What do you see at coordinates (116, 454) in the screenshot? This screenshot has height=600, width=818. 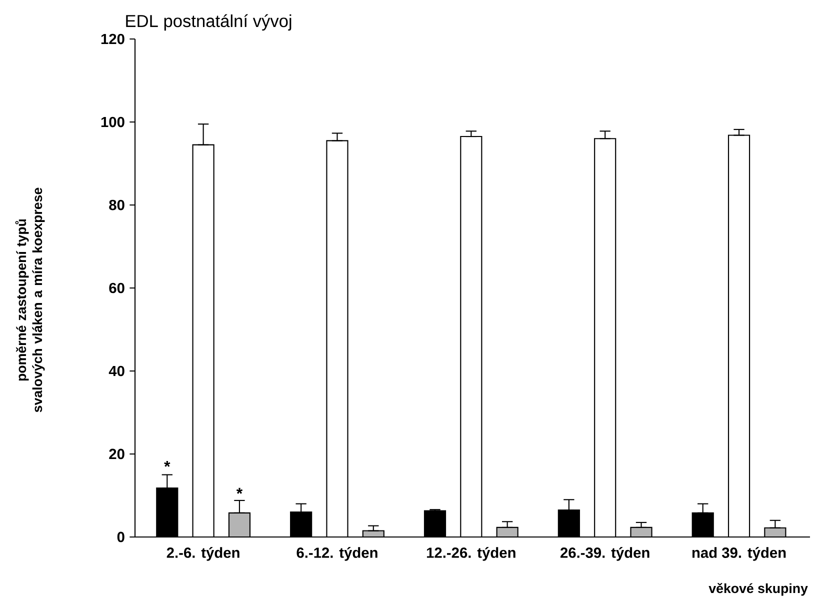 I see `y-tick-label: 20` at bounding box center [116, 454].